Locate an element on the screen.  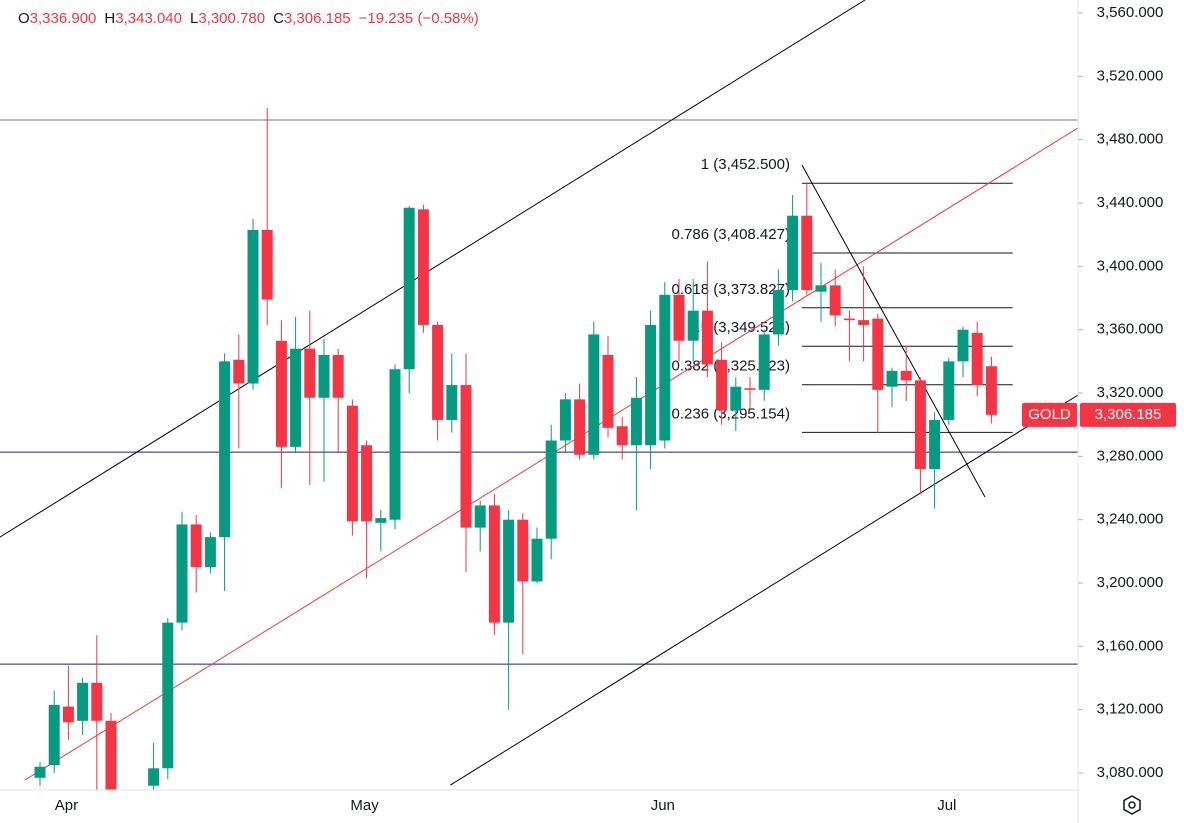
y-tick-label: 3,120.000 is located at coordinates (1130, 709).